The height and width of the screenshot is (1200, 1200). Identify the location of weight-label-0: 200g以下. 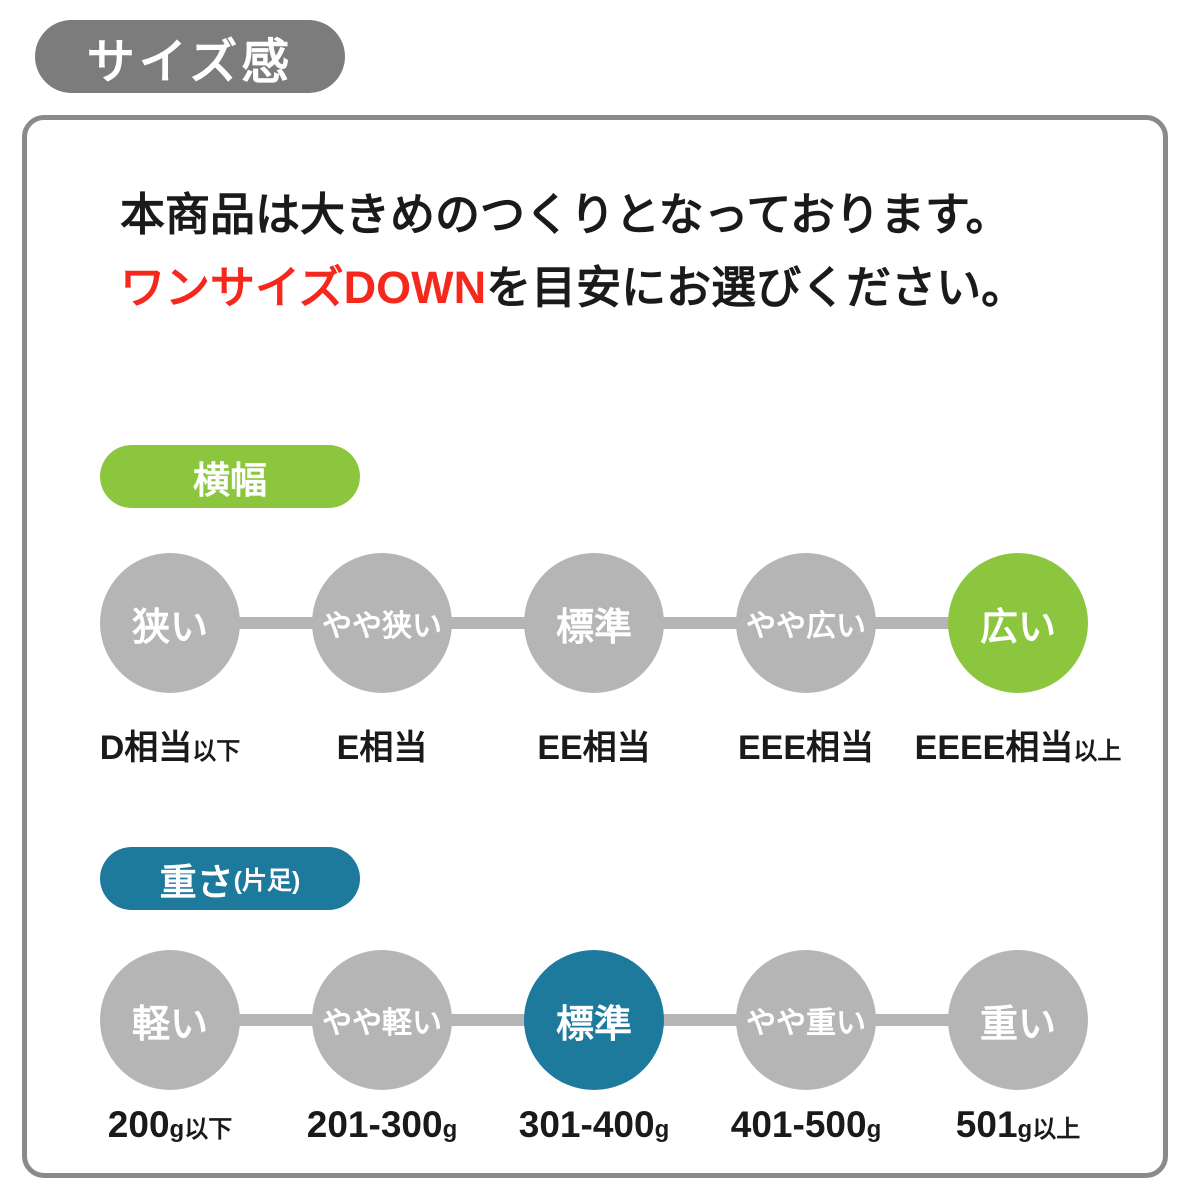
(170, 1124).